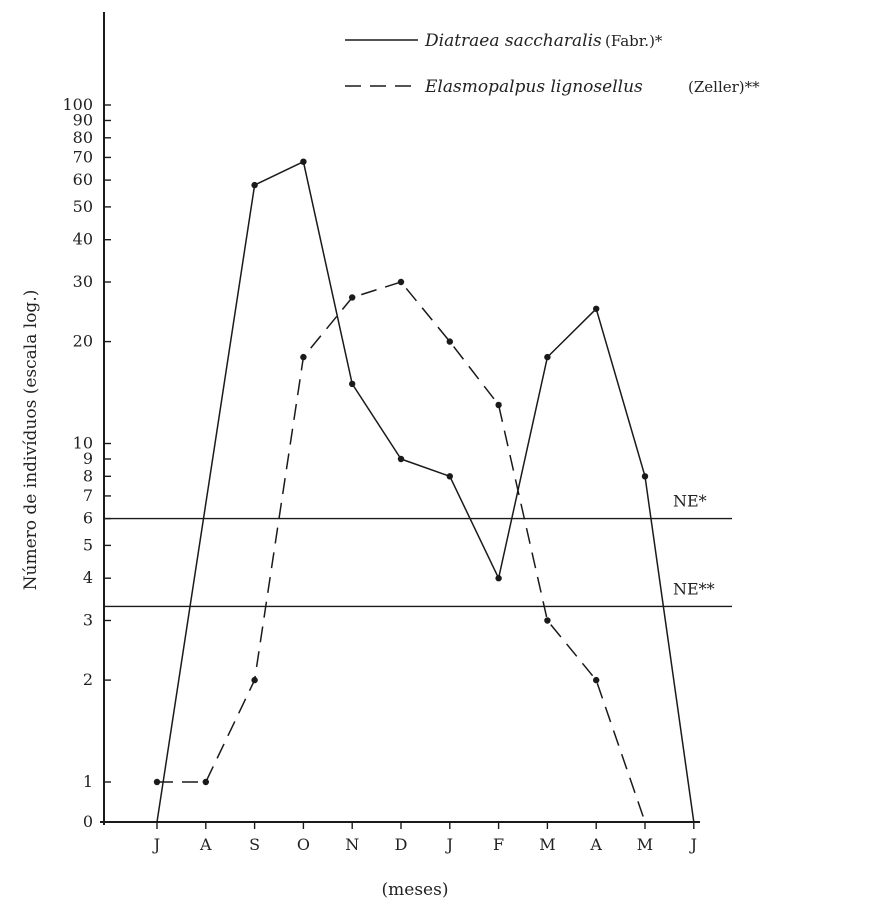 The height and width of the screenshot is (907, 884). I want to click on legend-author-series-1: (Fabr.)*, so click(634, 41).